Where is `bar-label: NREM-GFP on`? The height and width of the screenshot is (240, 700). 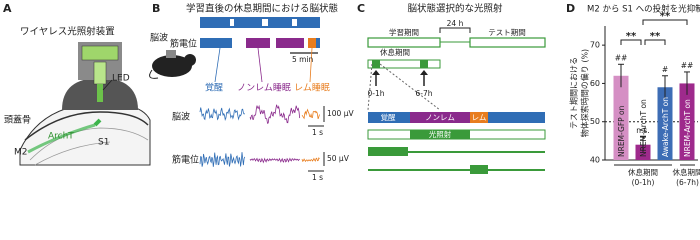 bar-label: NREM-GFP on is located at coordinates (621, 131).